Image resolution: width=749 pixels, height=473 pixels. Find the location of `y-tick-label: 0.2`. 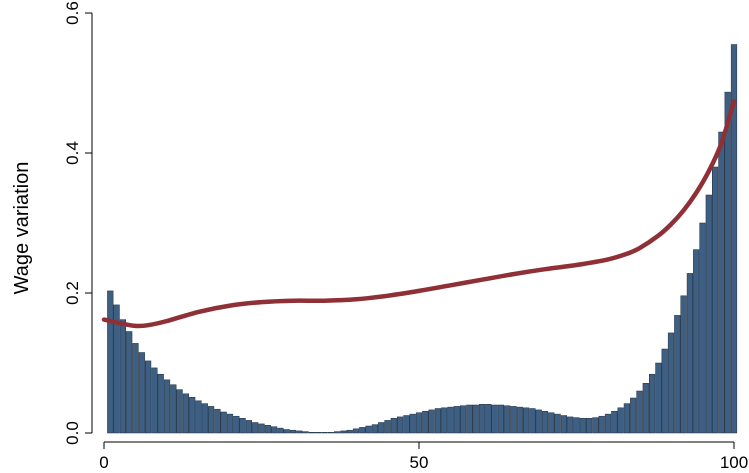

y-tick-label: 0.2 is located at coordinates (72, 293).